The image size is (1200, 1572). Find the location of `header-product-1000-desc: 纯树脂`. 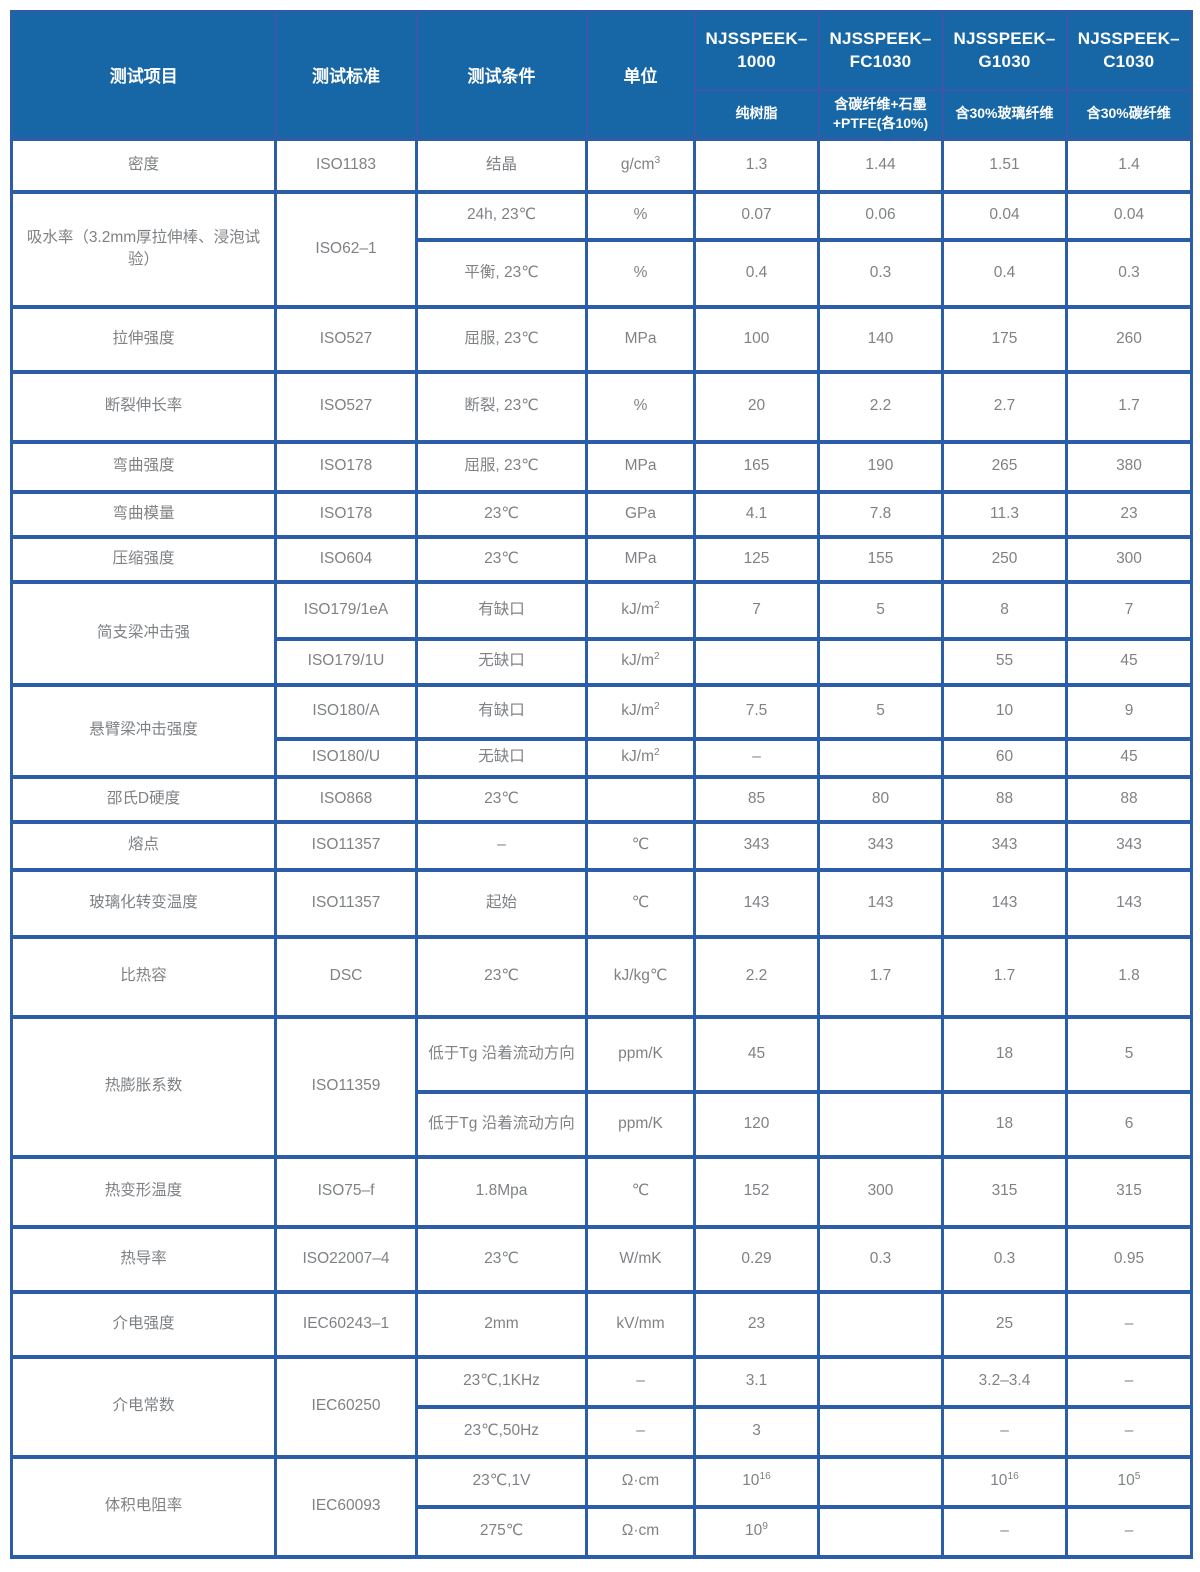

header-product-1000-desc: 纯树脂 is located at coordinates (756, 114).